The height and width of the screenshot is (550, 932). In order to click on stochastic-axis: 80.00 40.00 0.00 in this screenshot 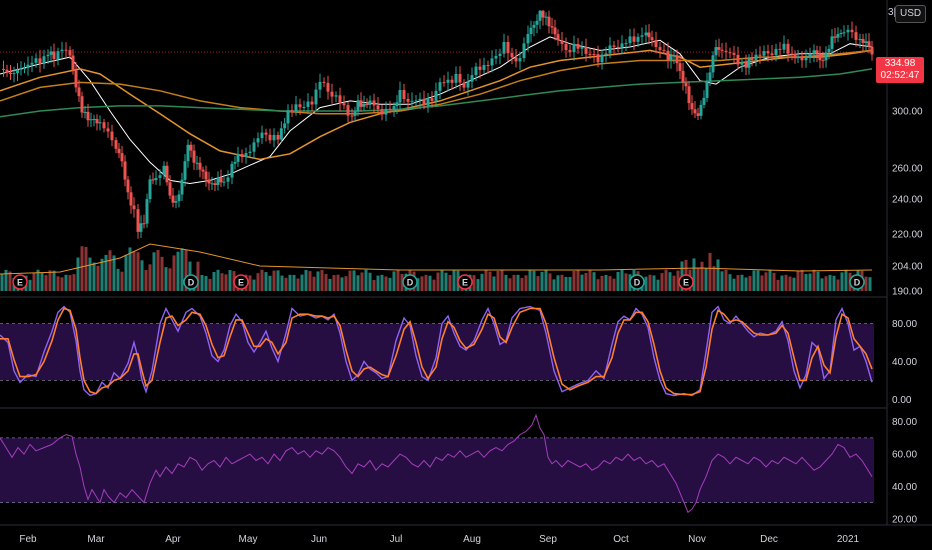, I will do `click(904, 362)`.